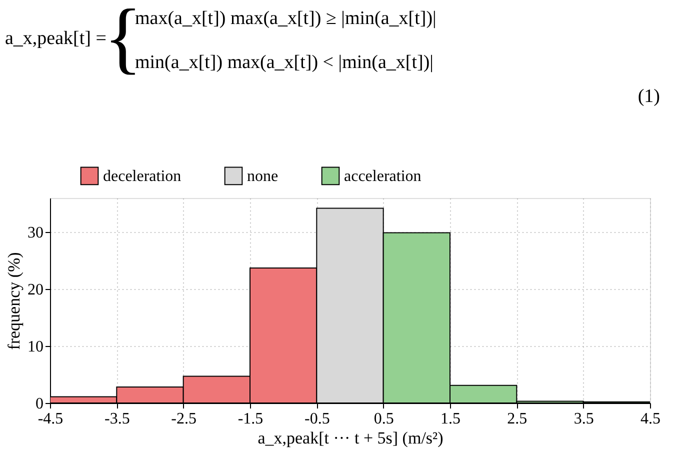 This screenshot has width=677, height=461. What do you see at coordinates (285, 18) in the screenshot?
I see `text: max(a_x[t]) max(a_x[t]) ≥ |min(a_x[t])|` at bounding box center [285, 18].